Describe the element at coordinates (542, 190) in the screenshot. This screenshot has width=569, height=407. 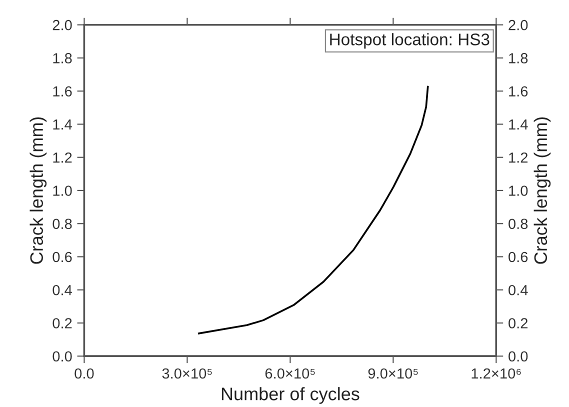
I see `y2-axis-title: Crack length (mm)` at that location.